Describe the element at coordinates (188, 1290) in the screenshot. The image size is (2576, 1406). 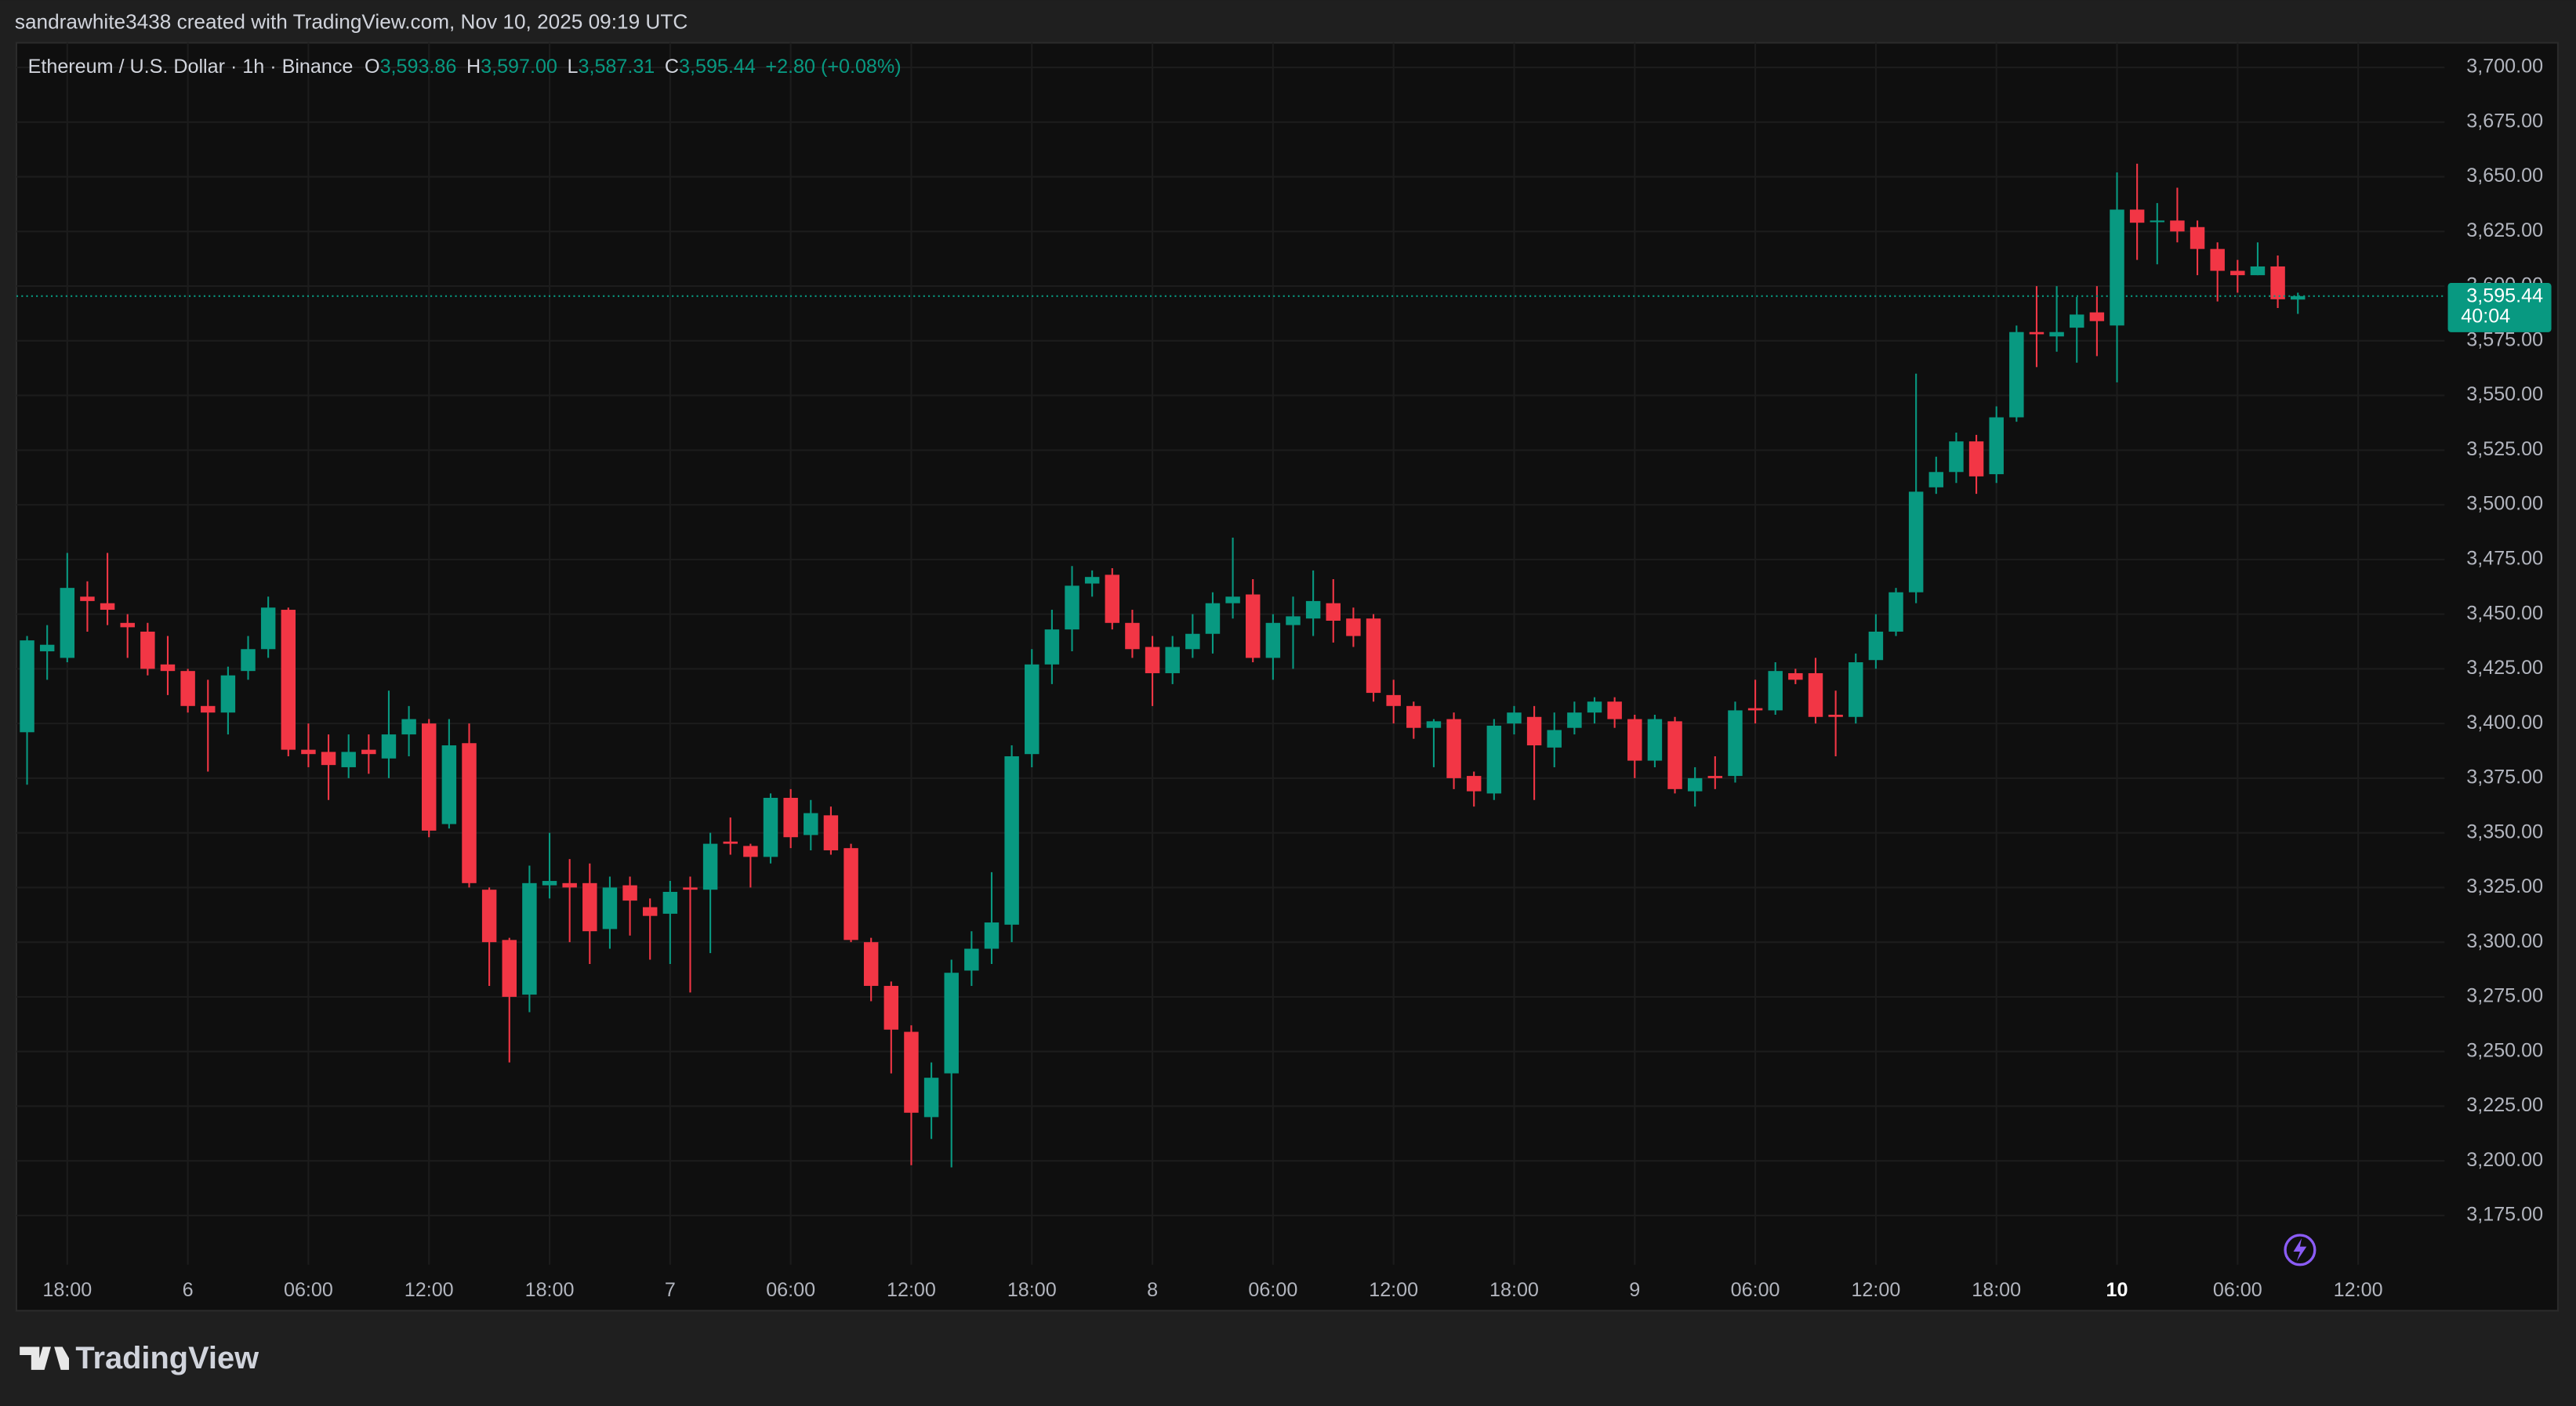
I see `x-tick-label: 6` at that location.